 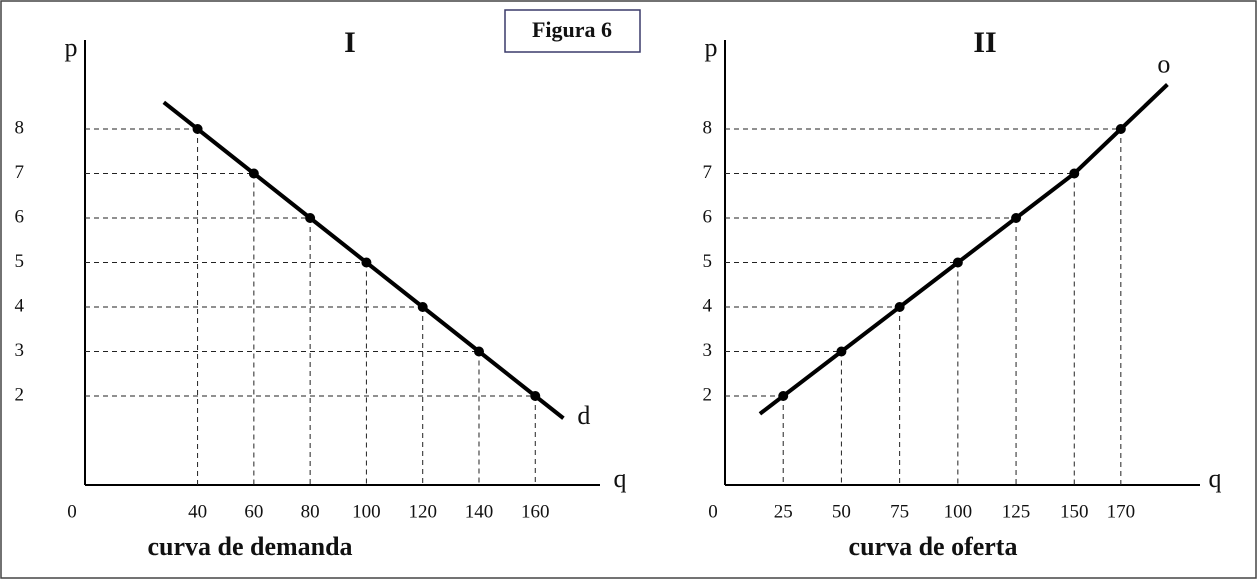 I want to click on x-tick-label: 160, so click(x=535, y=511).